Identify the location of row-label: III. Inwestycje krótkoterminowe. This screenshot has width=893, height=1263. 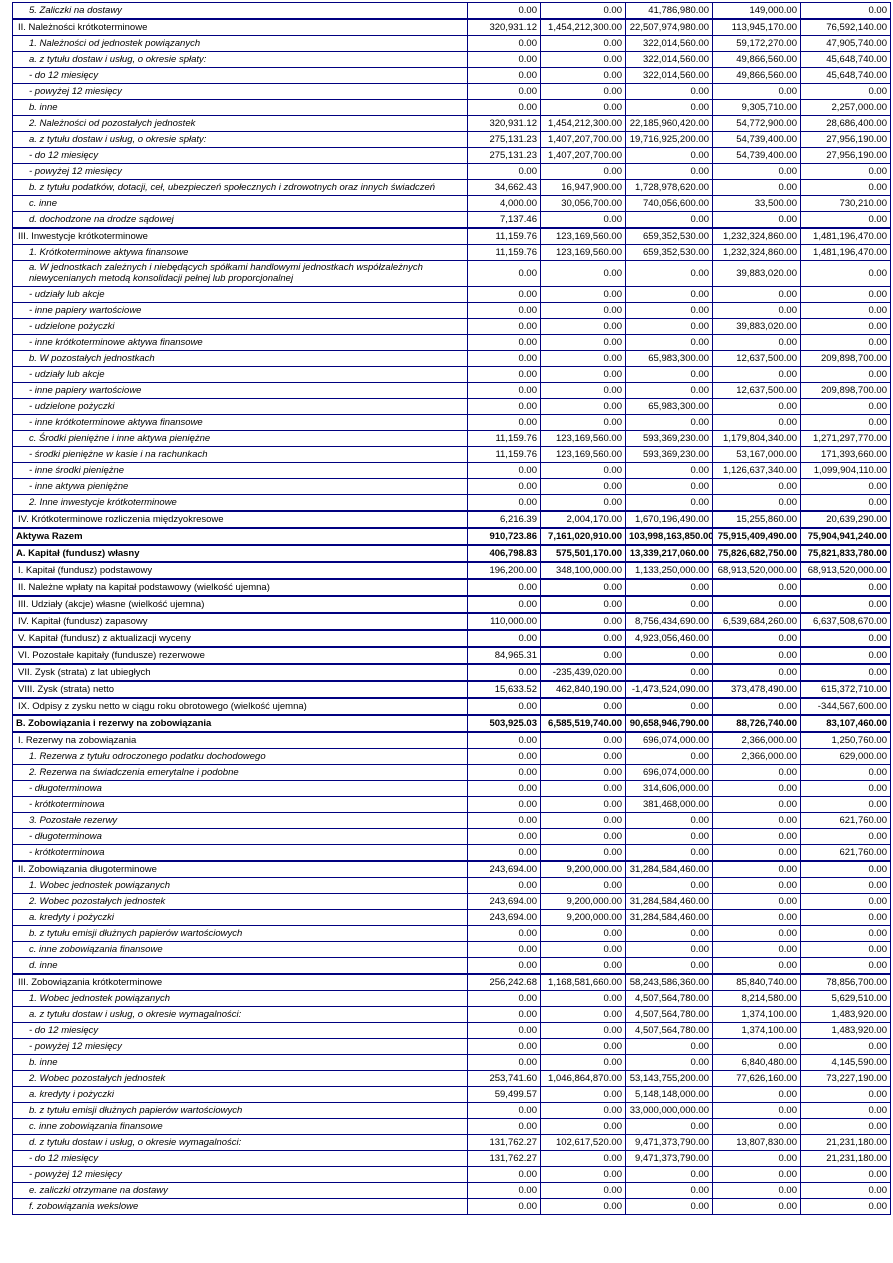
(240, 236).